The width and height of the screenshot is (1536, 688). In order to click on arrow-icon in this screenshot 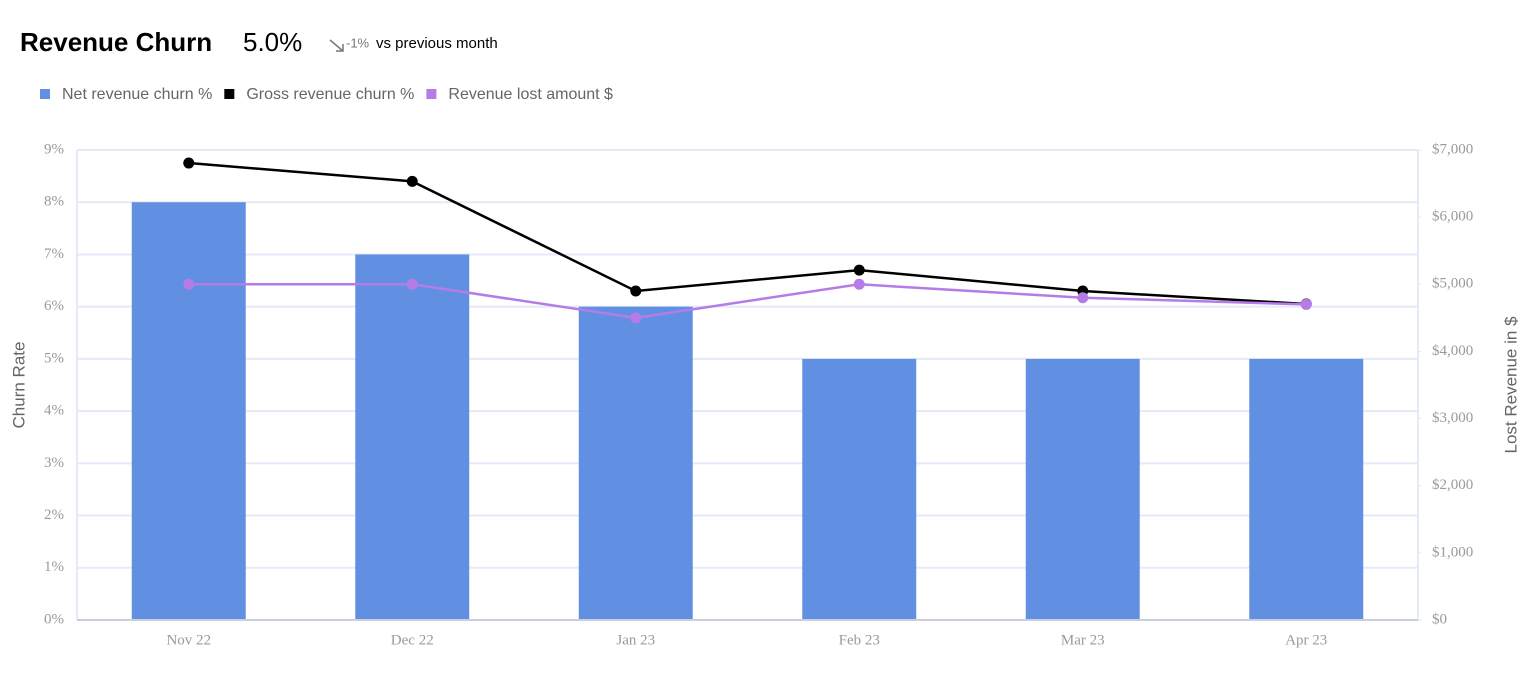, I will do `click(336, 45)`.